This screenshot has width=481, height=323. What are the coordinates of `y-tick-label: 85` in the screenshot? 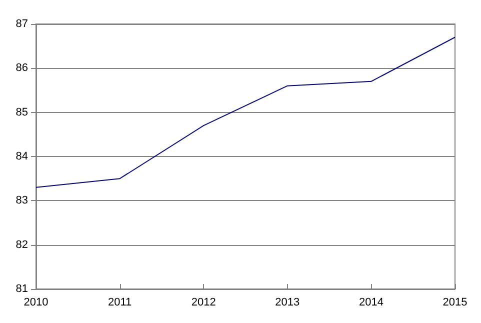 It's located at (22, 112).